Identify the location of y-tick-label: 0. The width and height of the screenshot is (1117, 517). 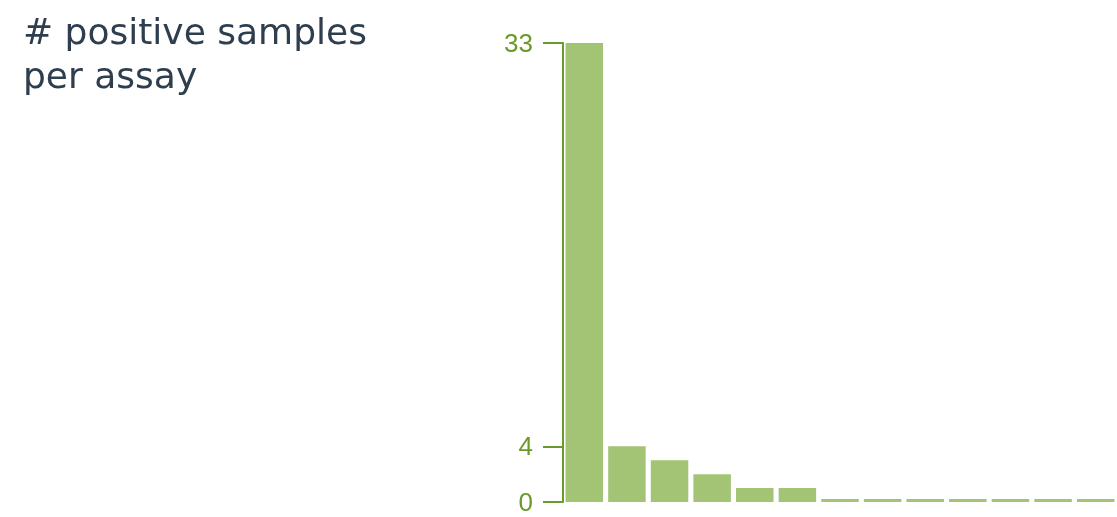
(525, 502).